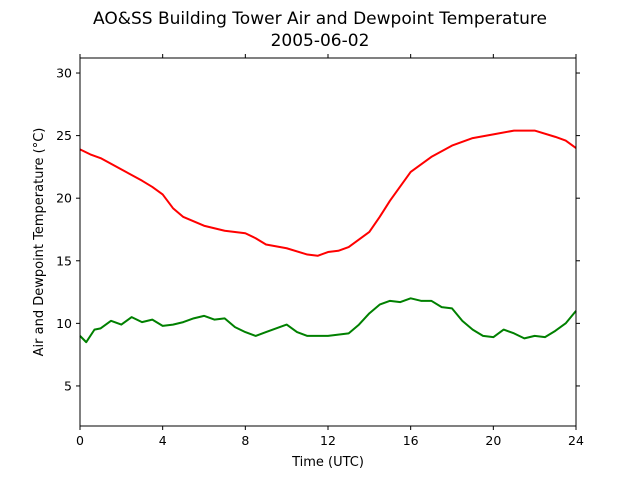 This screenshot has height=480, width=640. I want to click on x-tick-label: 4, so click(163, 440).